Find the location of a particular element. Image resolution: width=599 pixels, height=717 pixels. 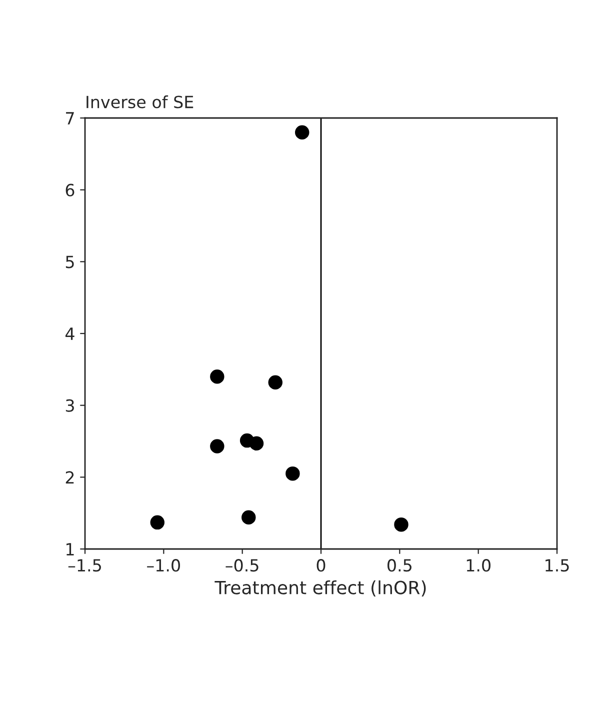

x-tick-label: –0.5 is located at coordinates (242, 565).